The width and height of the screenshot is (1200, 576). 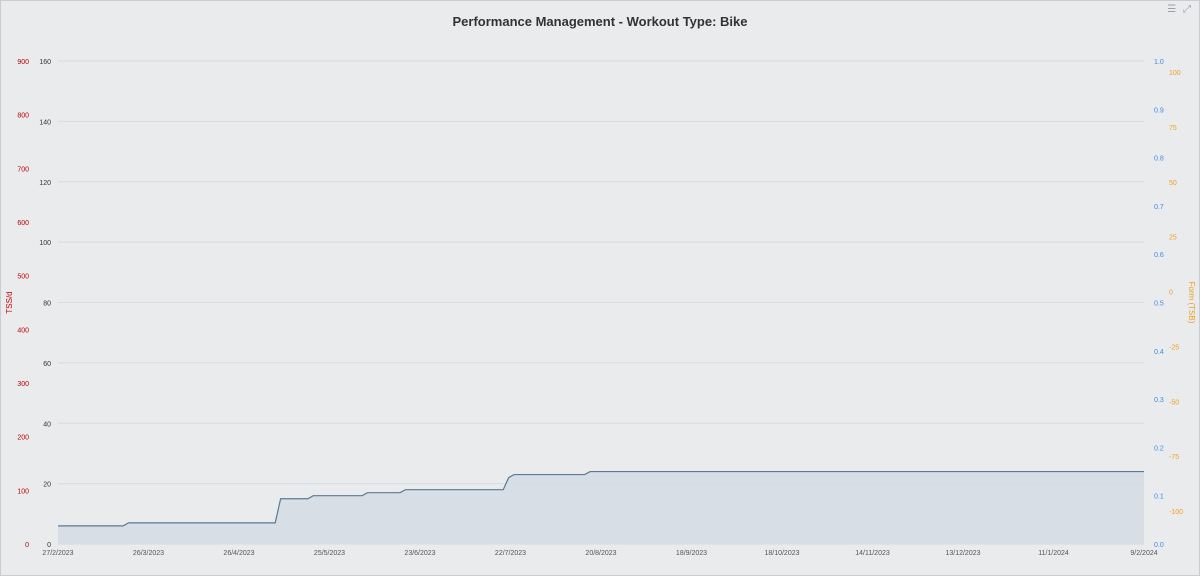 I want to click on x-tick-label: 20/8/2023, so click(x=600, y=553).